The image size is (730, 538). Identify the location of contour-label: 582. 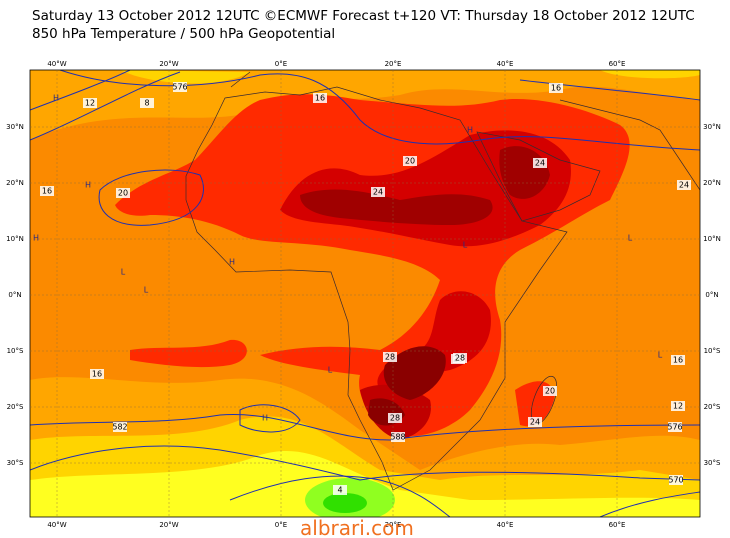
(119, 427).